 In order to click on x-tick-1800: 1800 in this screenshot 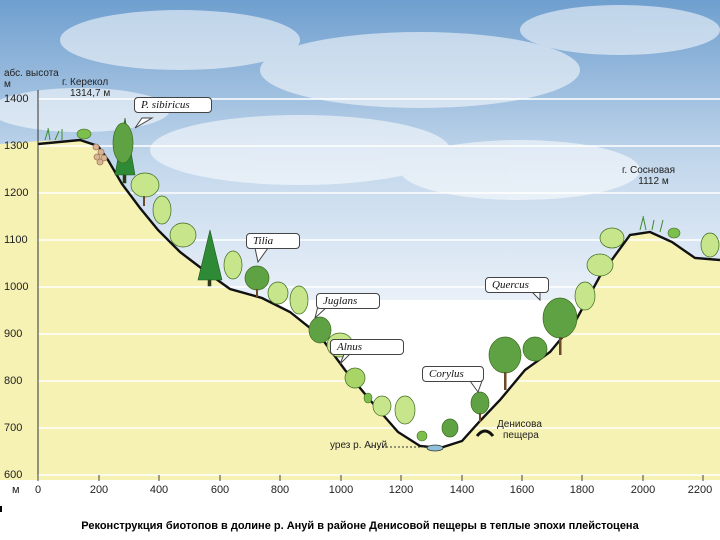, I will do `click(582, 490)`.